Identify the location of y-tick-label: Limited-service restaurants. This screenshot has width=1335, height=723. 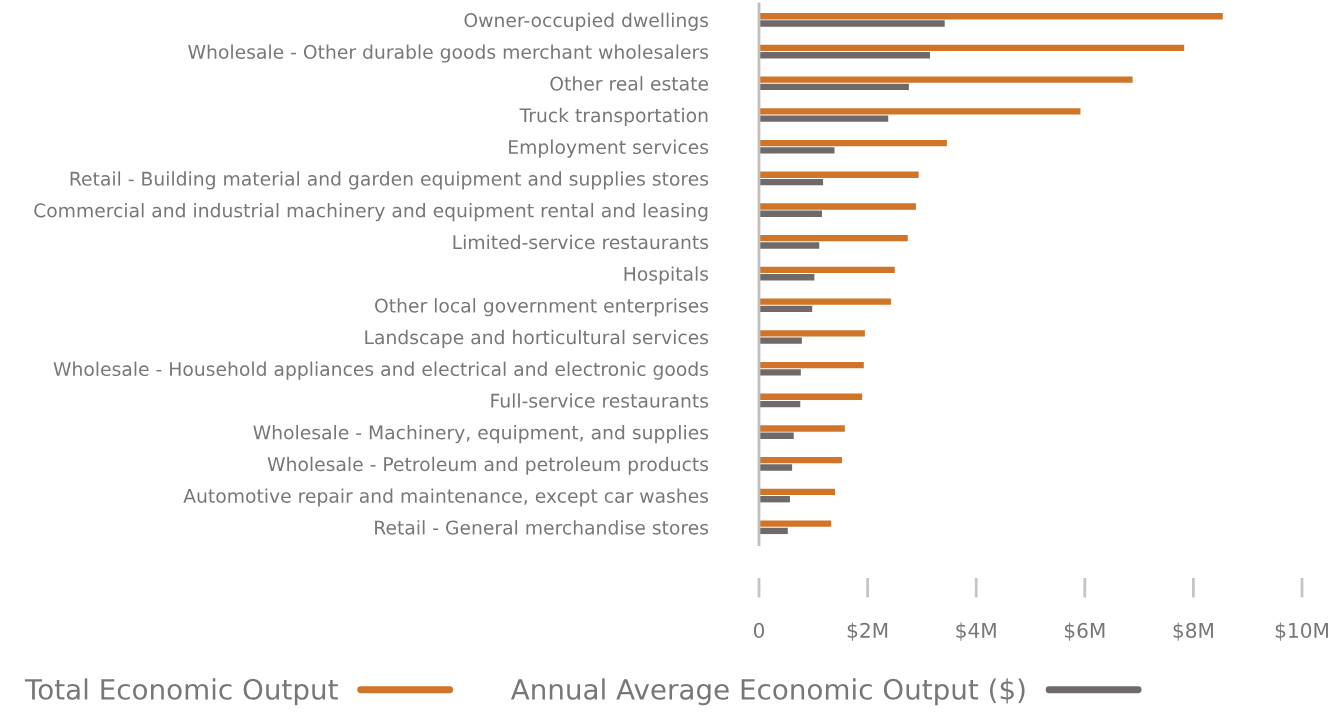
(581, 242).